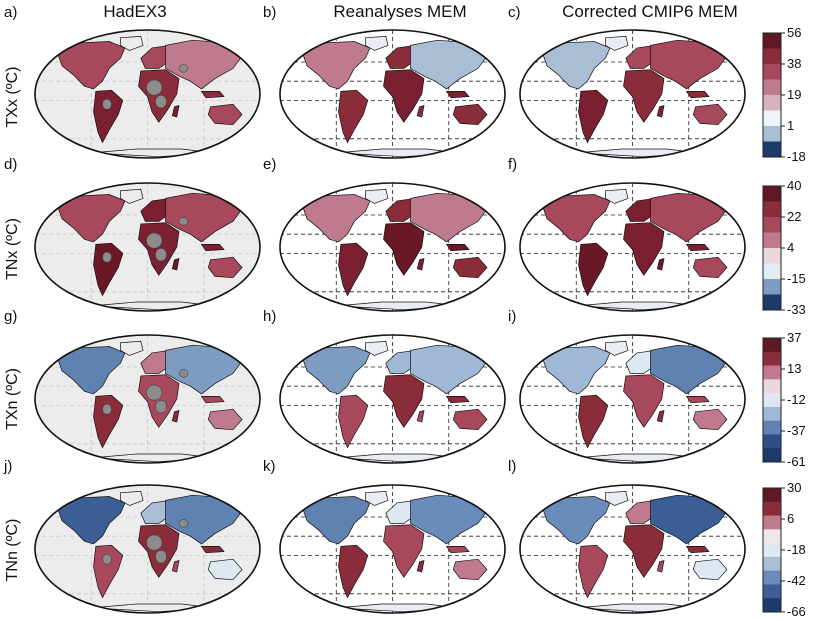 The height and width of the screenshot is (619, 820). I want to click on map-panel-a, so click(147, 94).